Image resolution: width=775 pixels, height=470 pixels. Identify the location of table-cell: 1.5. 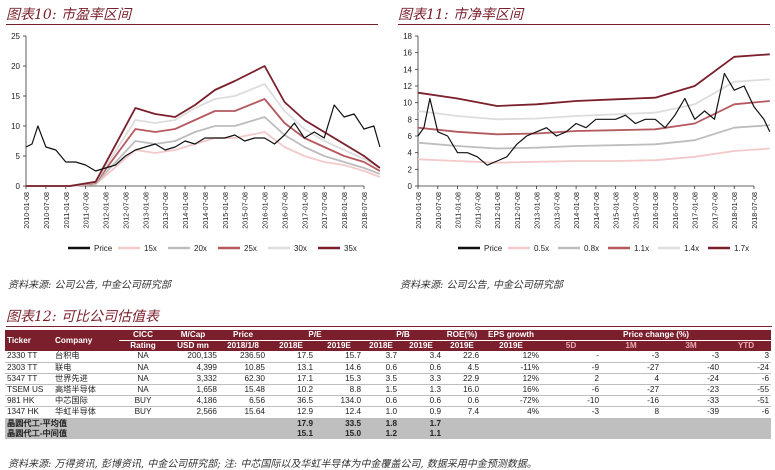
(381, 390).